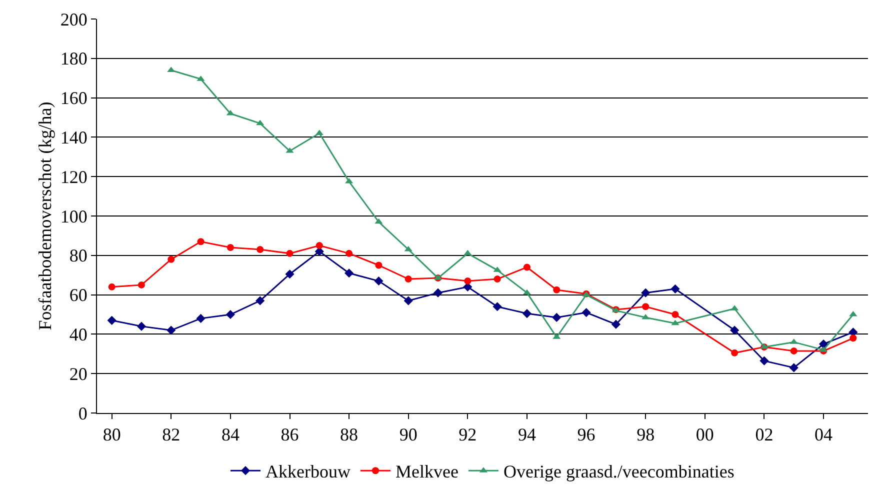 The image size is (878, 503). Describe the element at coordinates (467, 434) in the screenshot. I see `x-tick-label: 92` at that location.